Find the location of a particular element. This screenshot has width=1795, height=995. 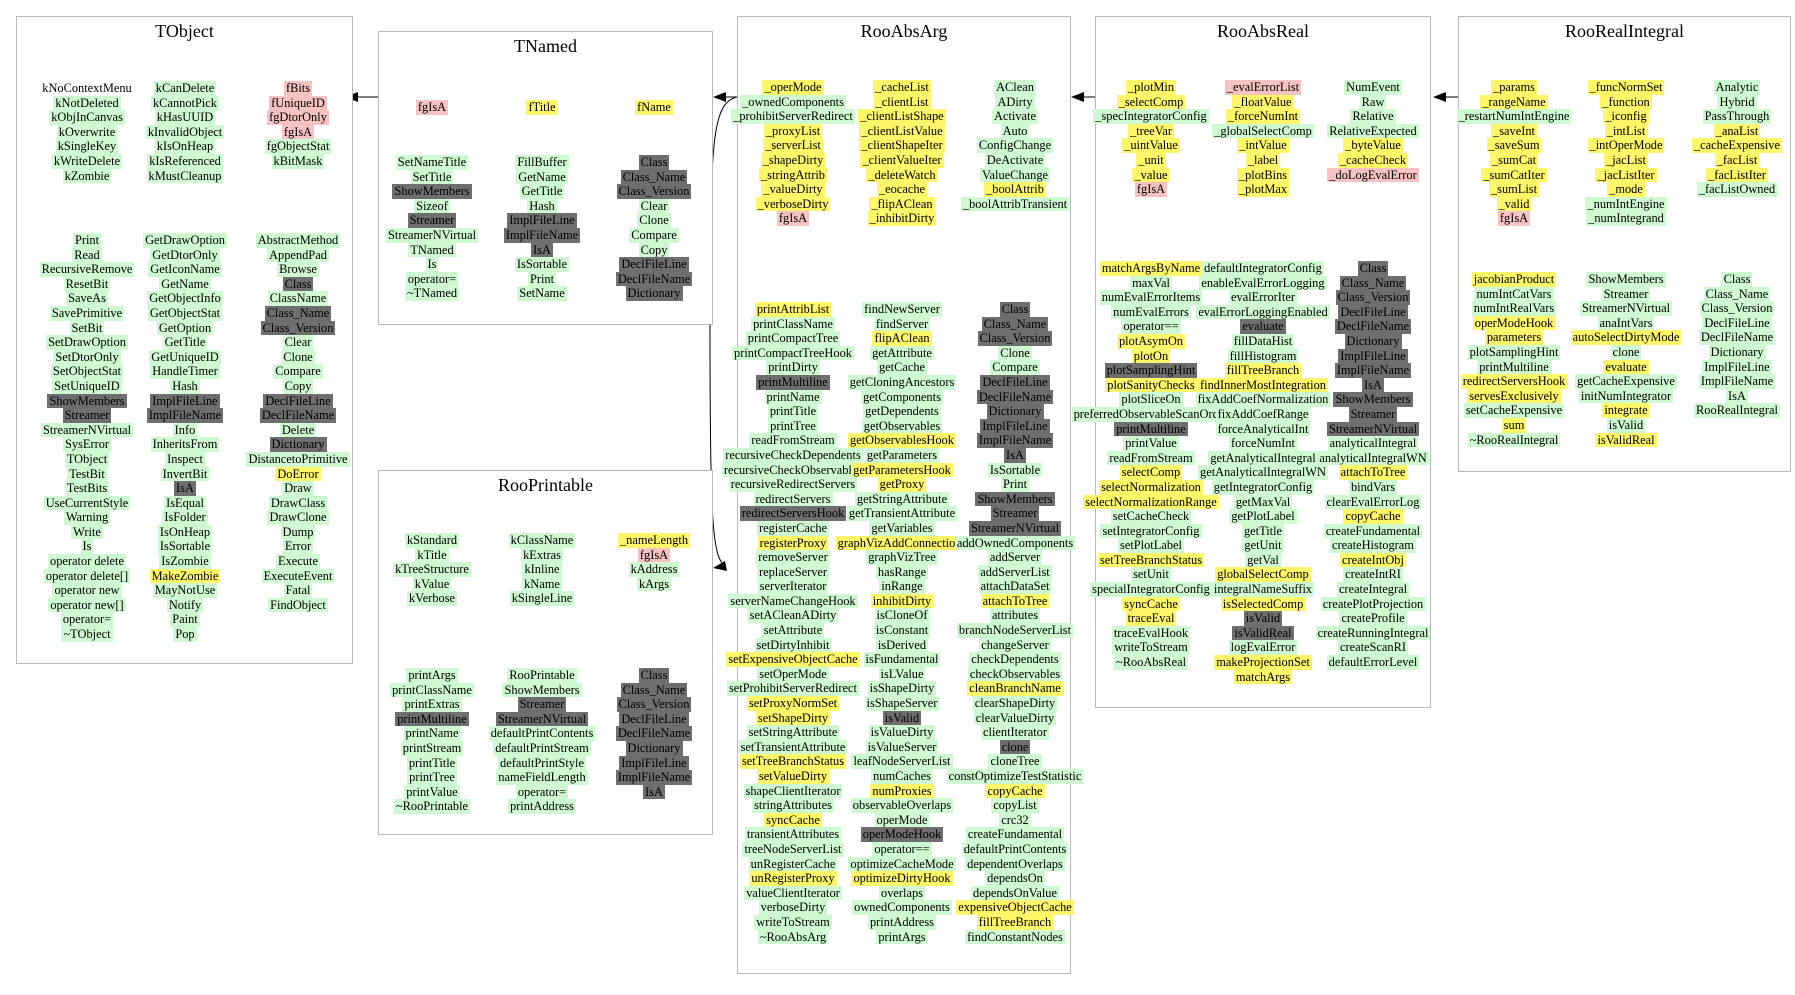

member-label: Auto is located at coordinates (1015, 131).